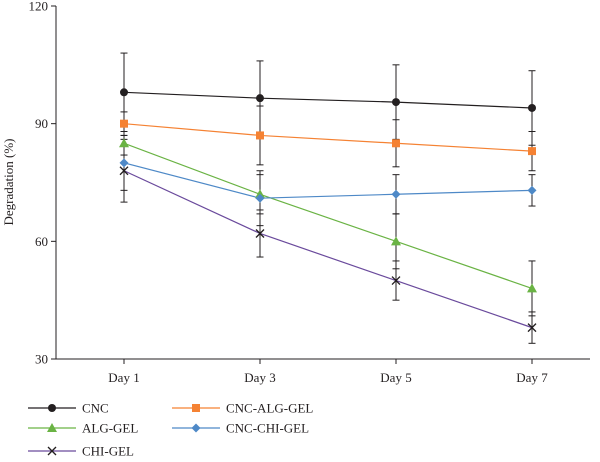  What do you see at coordinates (123, 377) in the screenshot?
I see `x-tick-label: Day 1` at bounding box center [123, 377].